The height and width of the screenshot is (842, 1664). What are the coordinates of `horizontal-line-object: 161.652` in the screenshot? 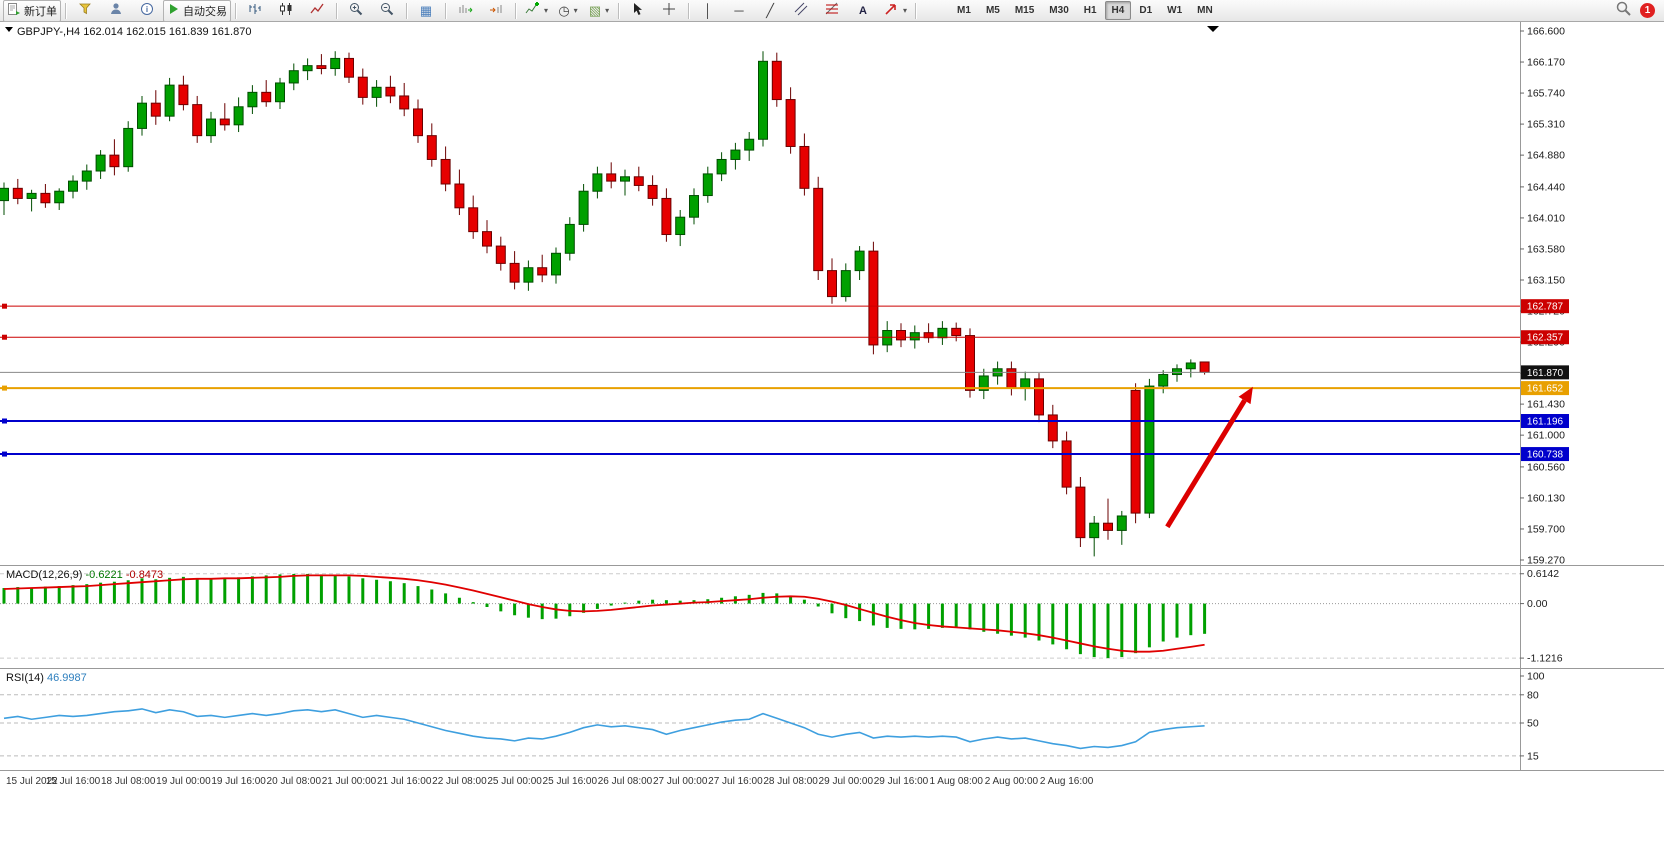 It's located at (784, 388).